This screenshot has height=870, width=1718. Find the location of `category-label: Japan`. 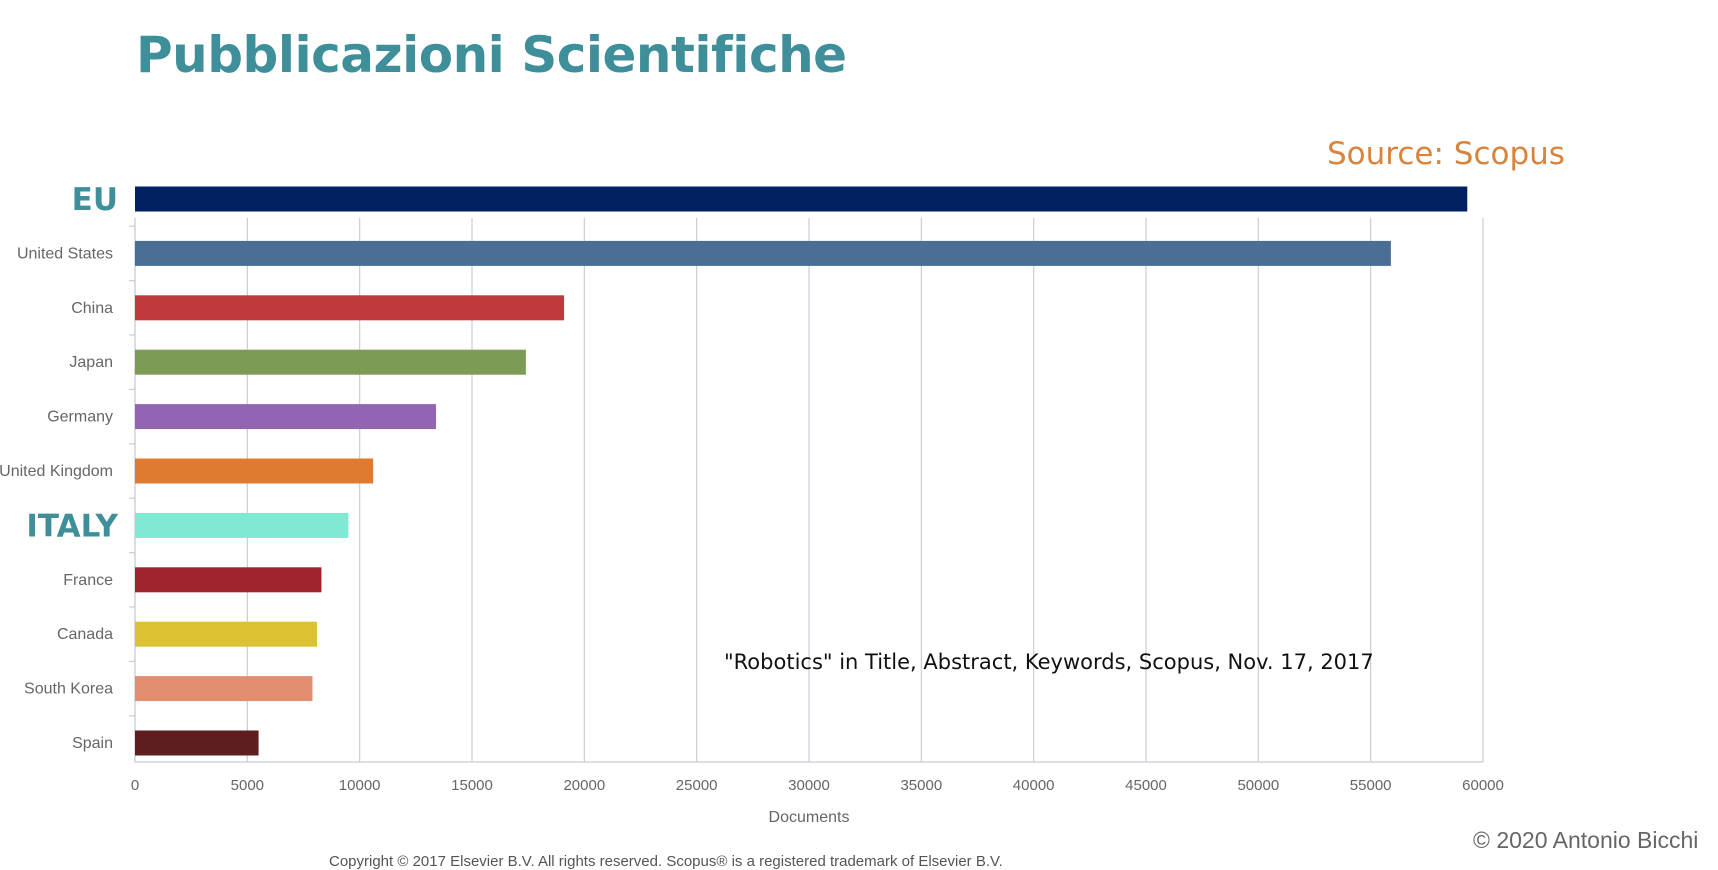

category-label: Japan is located at coordinates (91, 362).